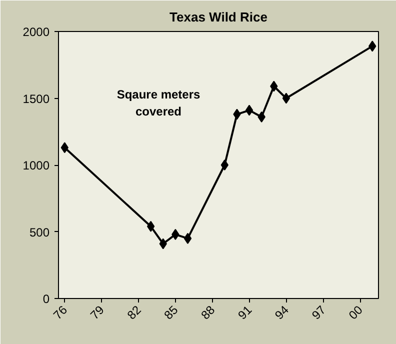 This screenshot has width=396, height=344. Describe the element at coordinates (158, 103) in the screenshot. I see `annotation: Sqaure meters covered` at that location.